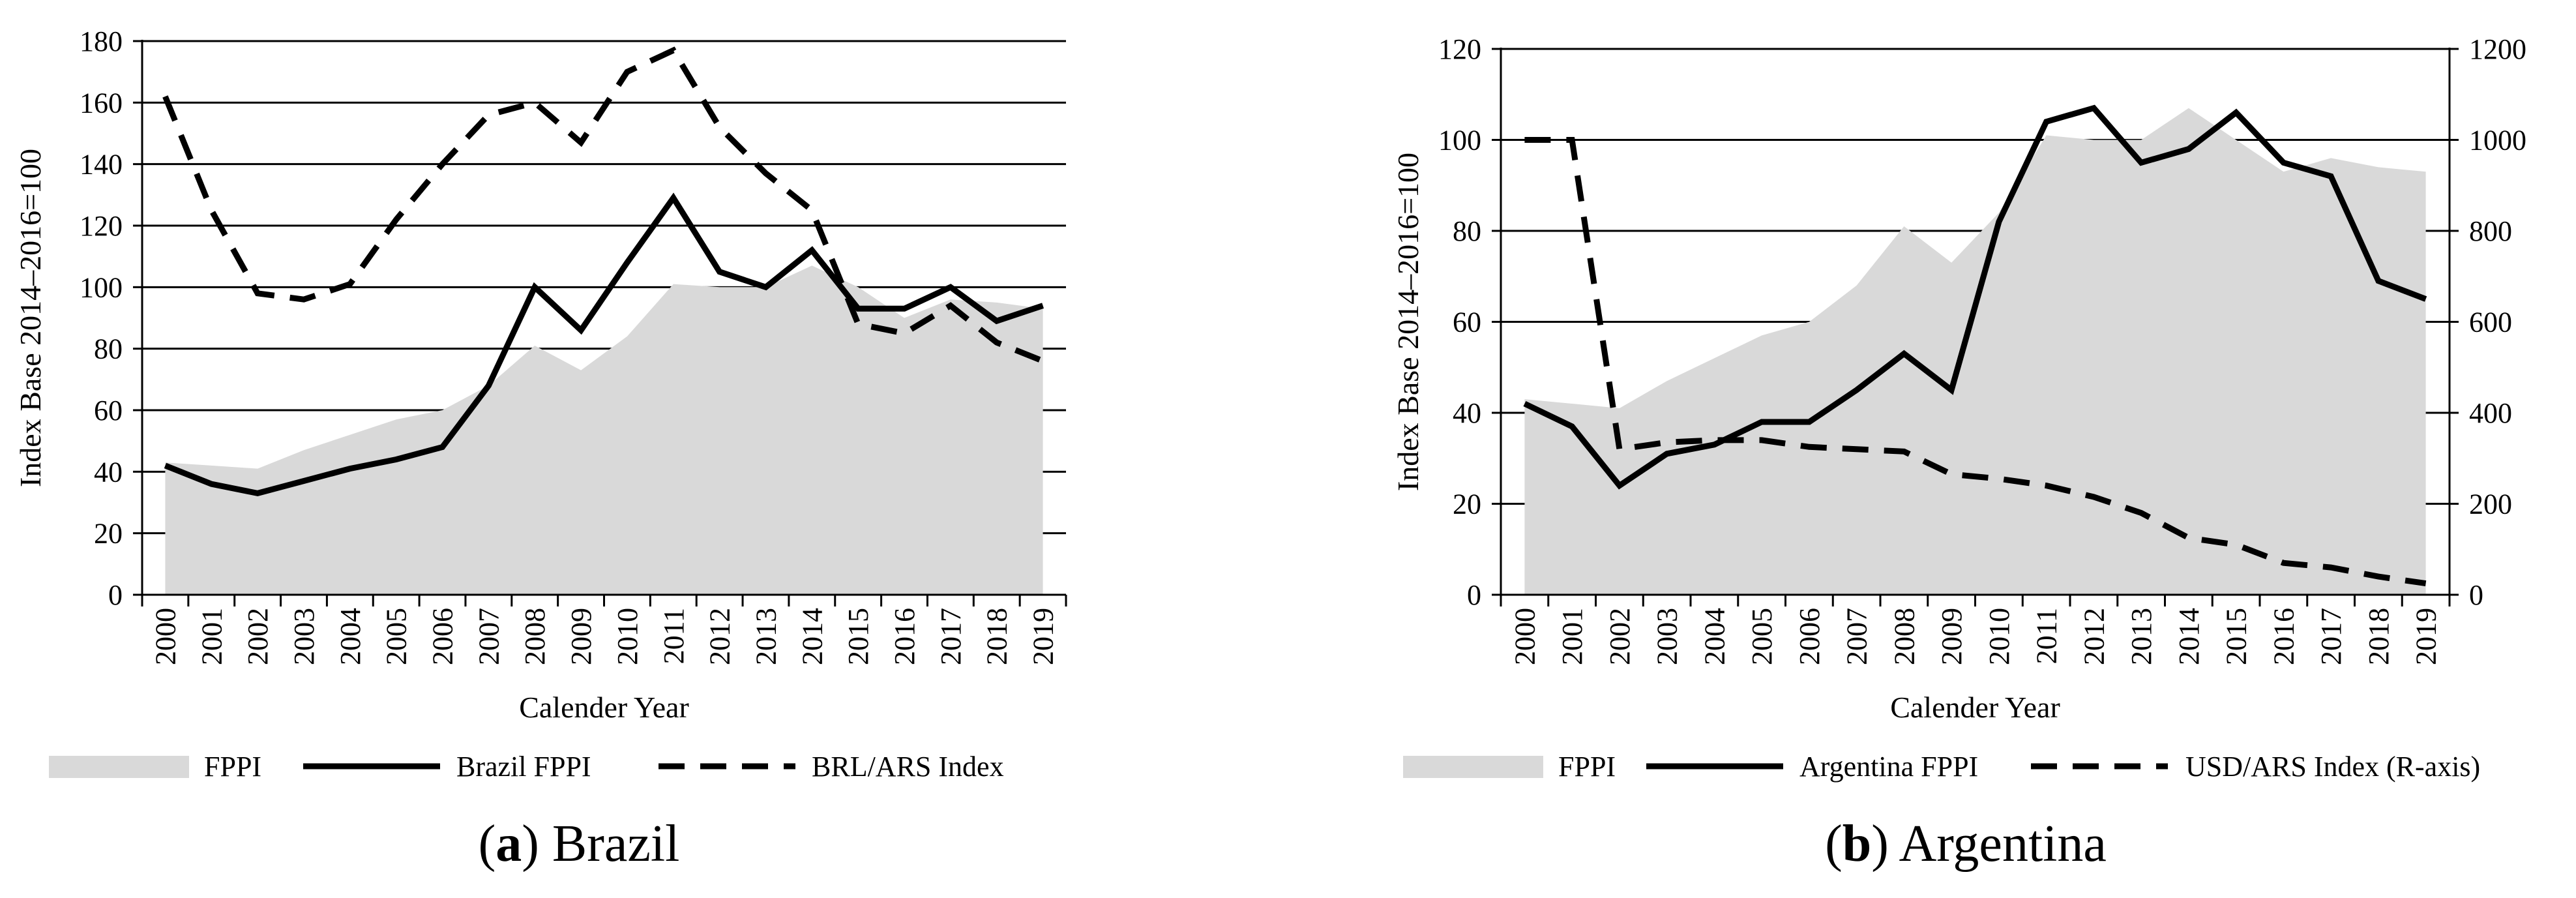  Describe the element at coordinates (2490, 504) in the screenshot. I see `y2-tick-label: 200` at that location.